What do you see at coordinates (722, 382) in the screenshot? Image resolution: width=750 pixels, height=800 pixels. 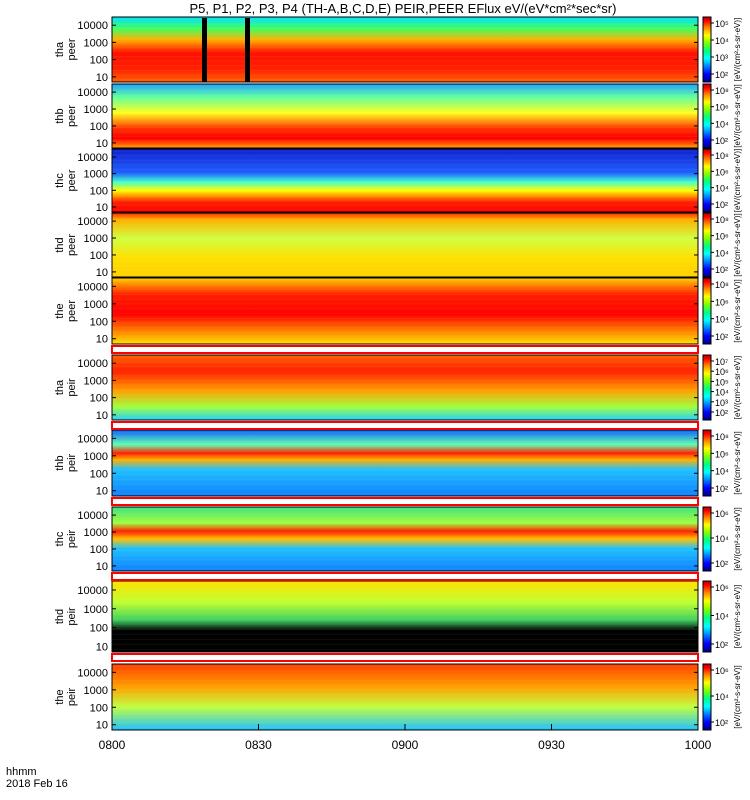 I see `colorbar-tick-label: 10⁵` at bounding box center [722, 382].